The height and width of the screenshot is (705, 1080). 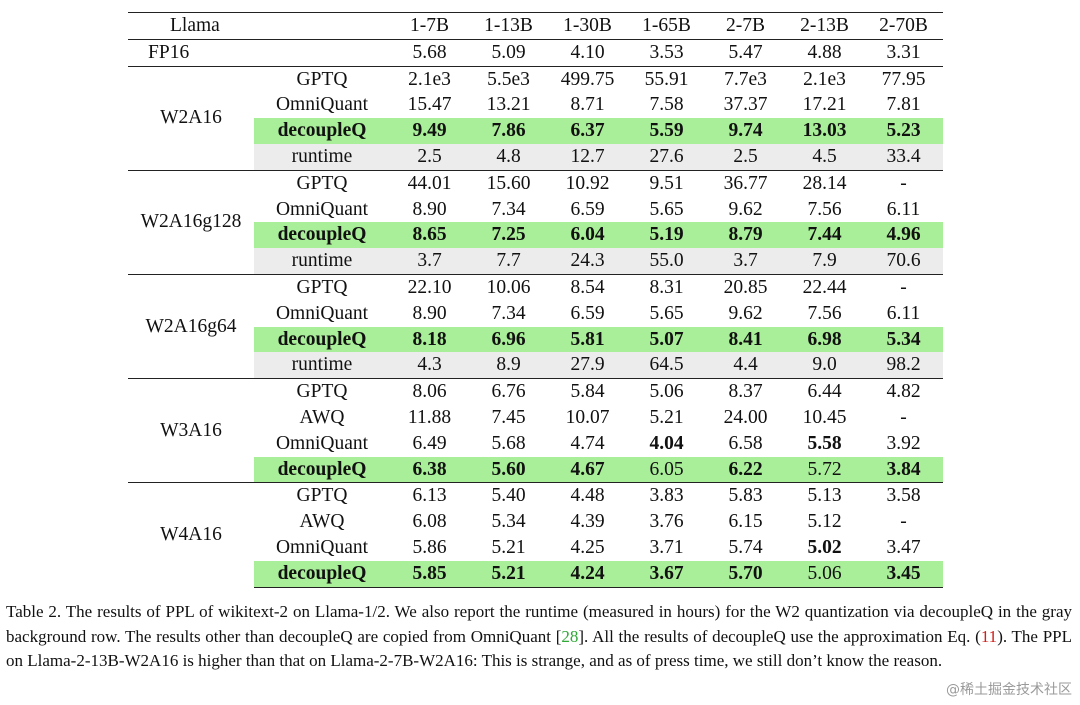 I want to click on ppl-value-cell: 12.7, so click(x=587, y=157).